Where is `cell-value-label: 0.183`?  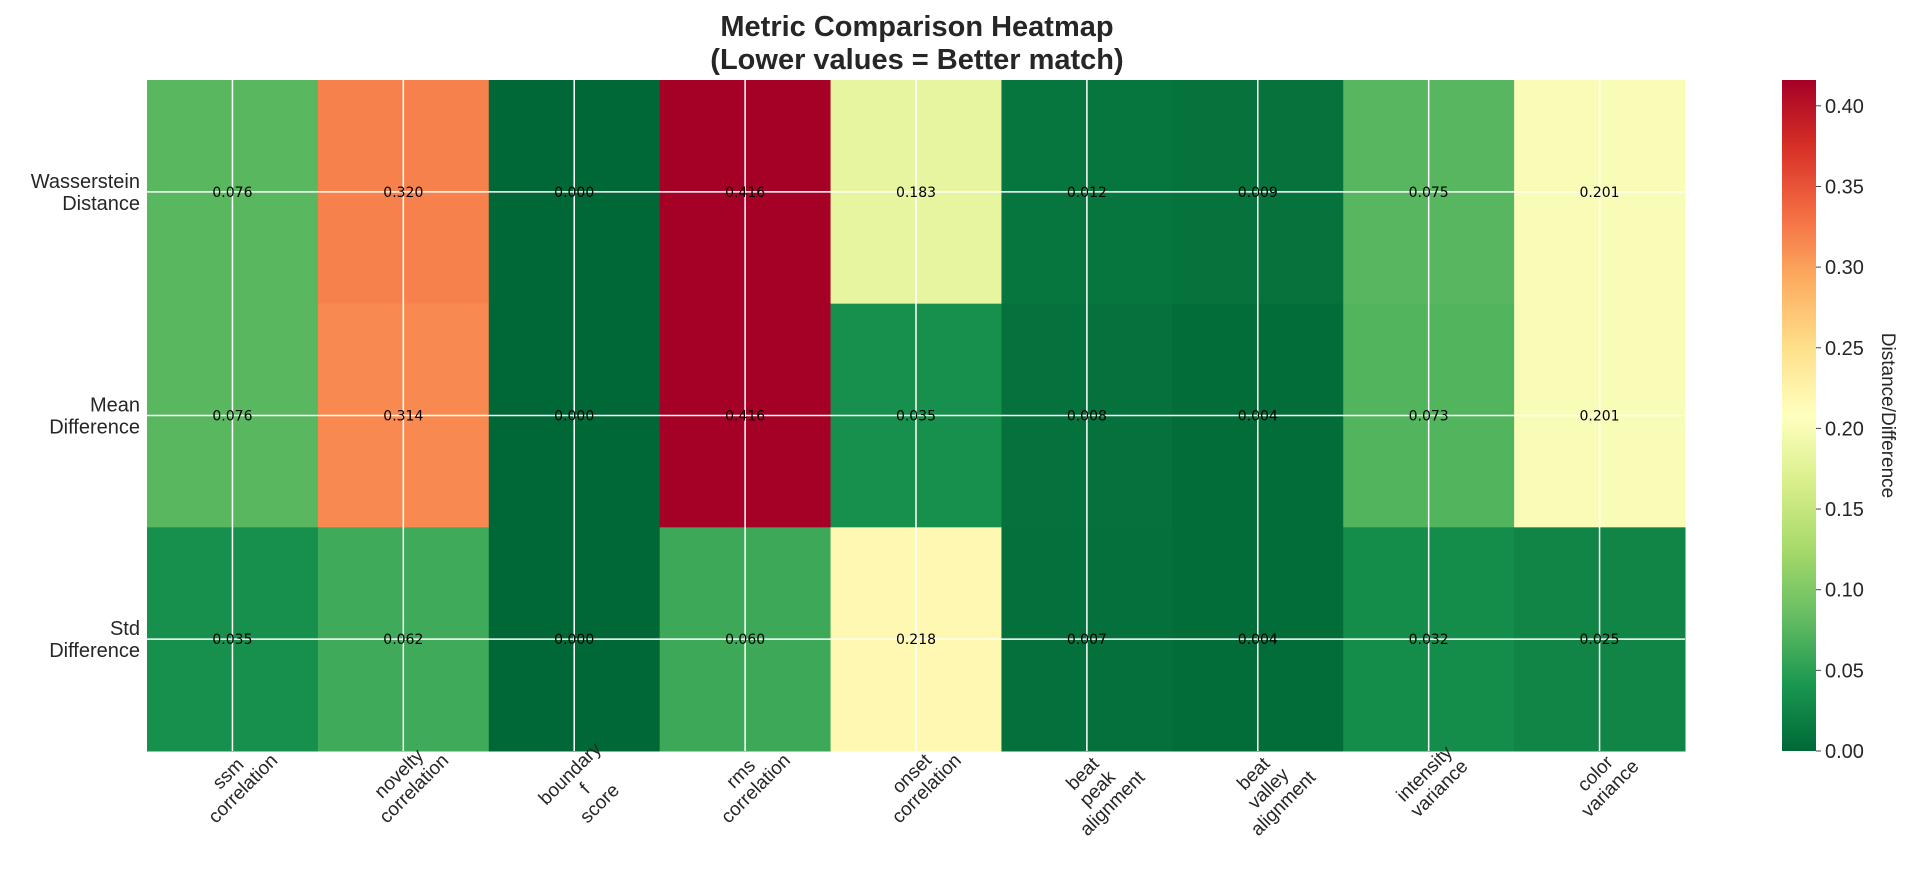 cell-value-label: 0.183 is located at coordinates (916, 193).